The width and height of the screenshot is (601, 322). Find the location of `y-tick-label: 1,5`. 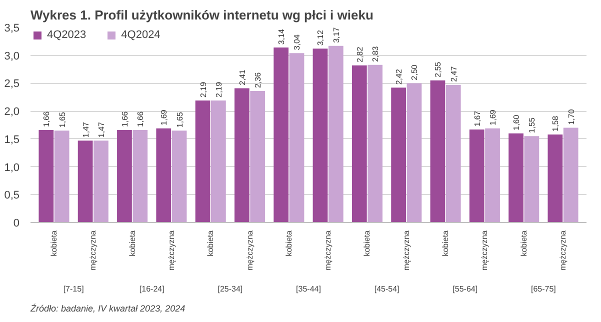

y-tick-label: 1,5 is located at coordinates (12, 140).